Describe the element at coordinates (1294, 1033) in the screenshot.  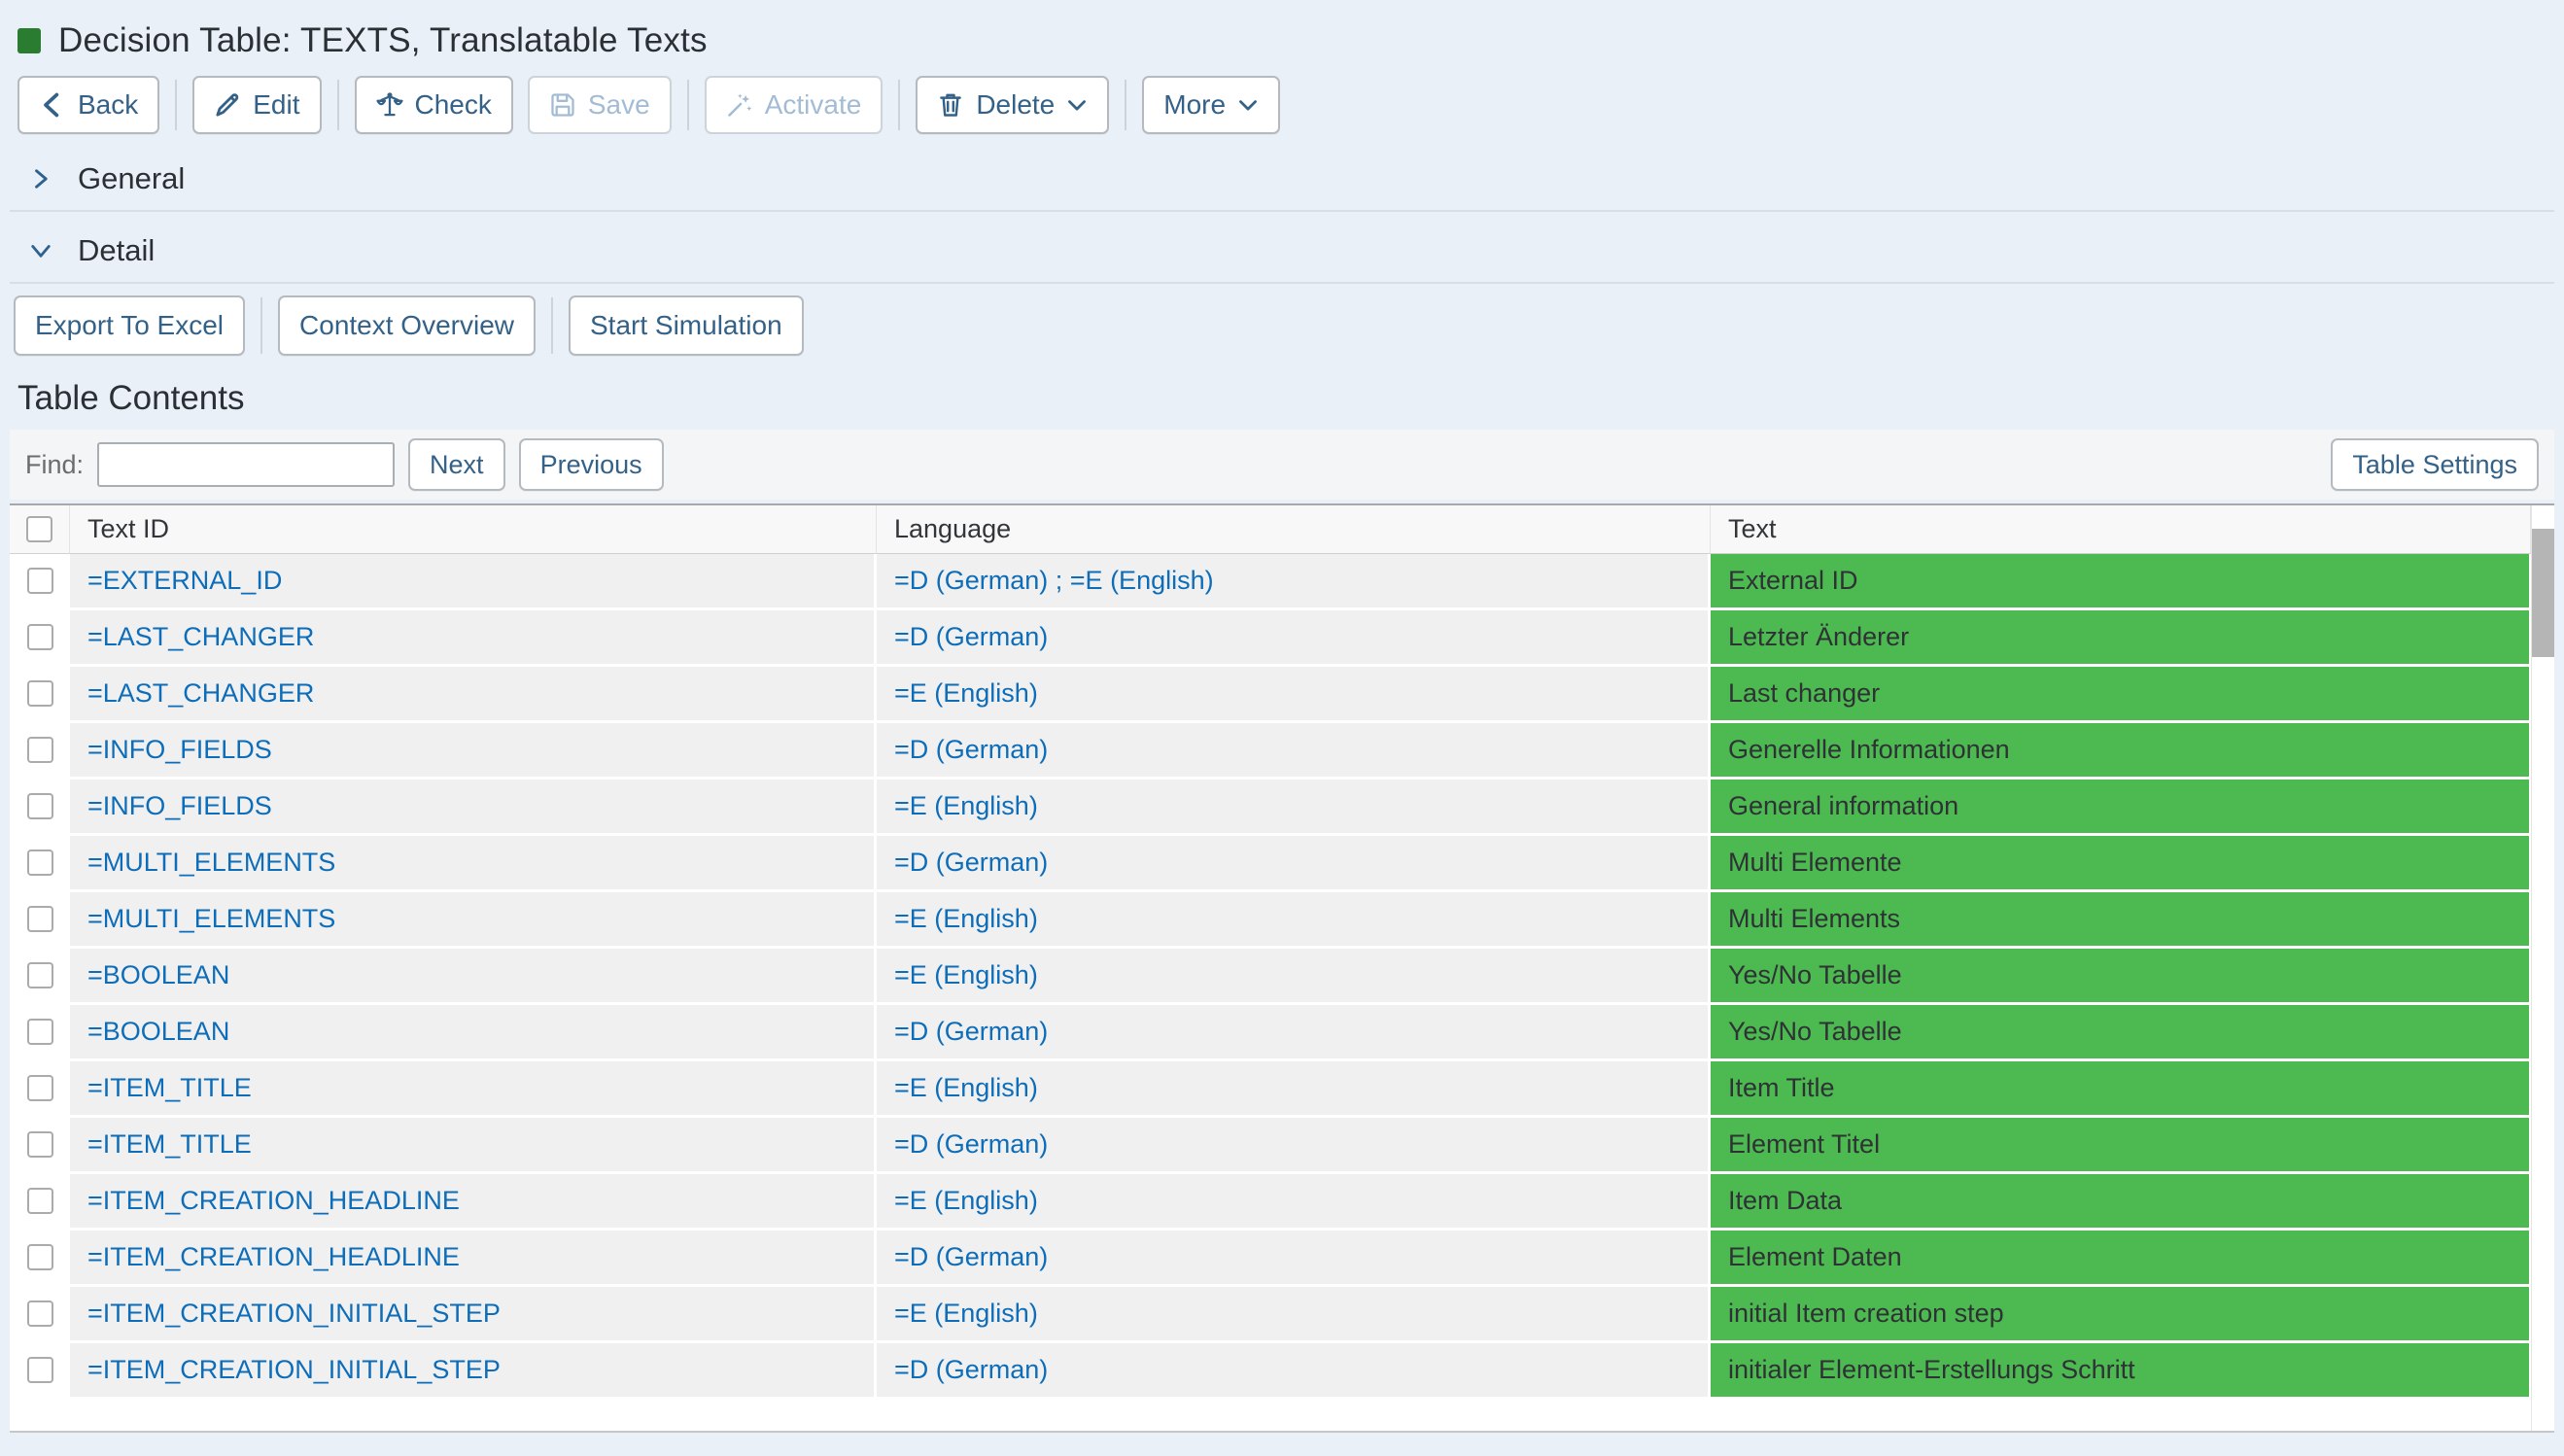
I see `row-language-cell: =D (German)` at that location.